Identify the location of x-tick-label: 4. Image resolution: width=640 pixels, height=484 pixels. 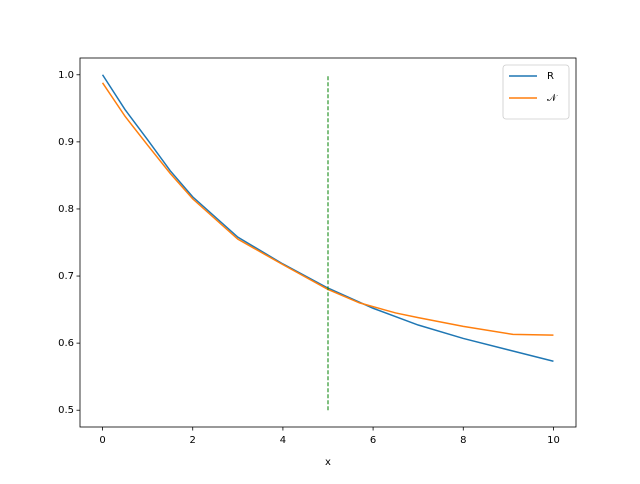
(283, 440).